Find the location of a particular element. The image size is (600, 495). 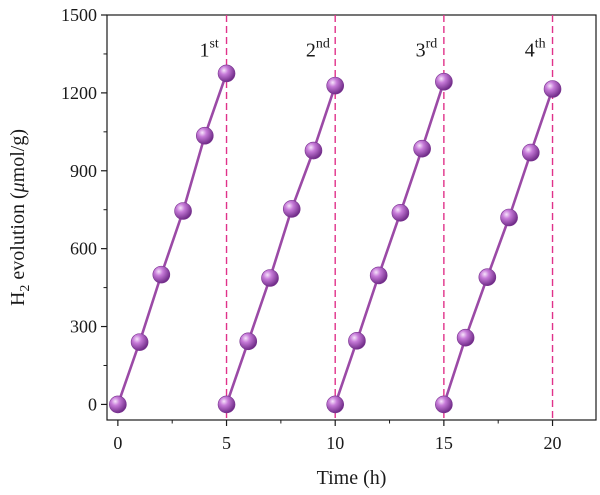

cycle-3-label: 3rd is located at coordinates (427, 49).